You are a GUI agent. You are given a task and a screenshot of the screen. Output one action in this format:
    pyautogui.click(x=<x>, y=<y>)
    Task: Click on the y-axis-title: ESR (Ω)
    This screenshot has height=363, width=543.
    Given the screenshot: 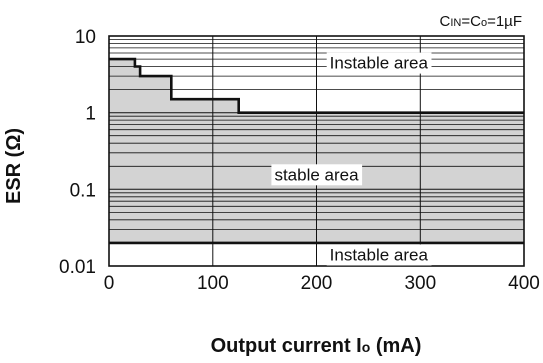 What is the action you would take?
    pyautogui.click(x=14, y=166)
    